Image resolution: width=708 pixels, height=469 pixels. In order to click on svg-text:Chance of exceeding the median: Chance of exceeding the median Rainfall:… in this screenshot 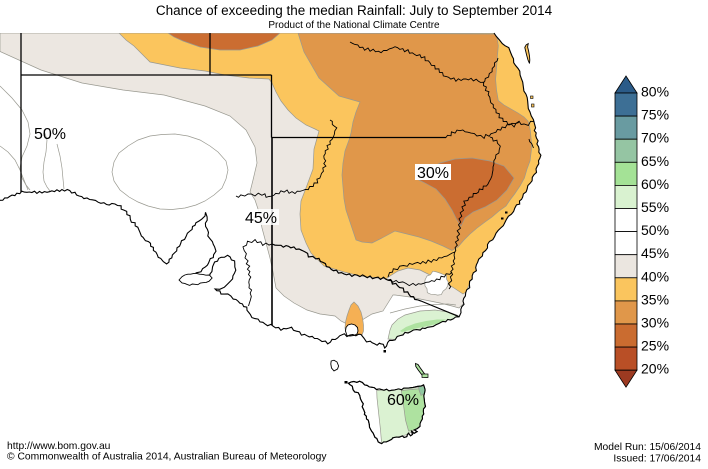, I will do `click(354, 10)`.